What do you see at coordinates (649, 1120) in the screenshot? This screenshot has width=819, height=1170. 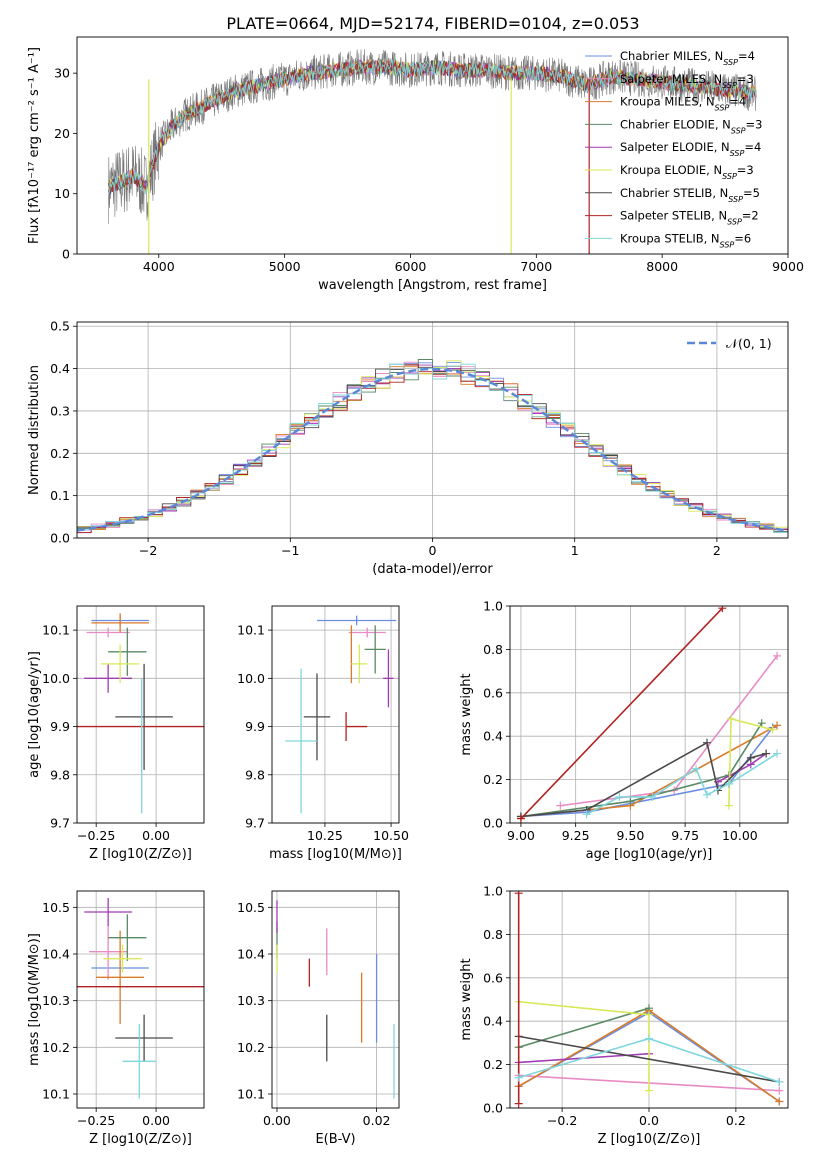 I see `x-tick-label: 0.0` at bounding box center [649, 1120].